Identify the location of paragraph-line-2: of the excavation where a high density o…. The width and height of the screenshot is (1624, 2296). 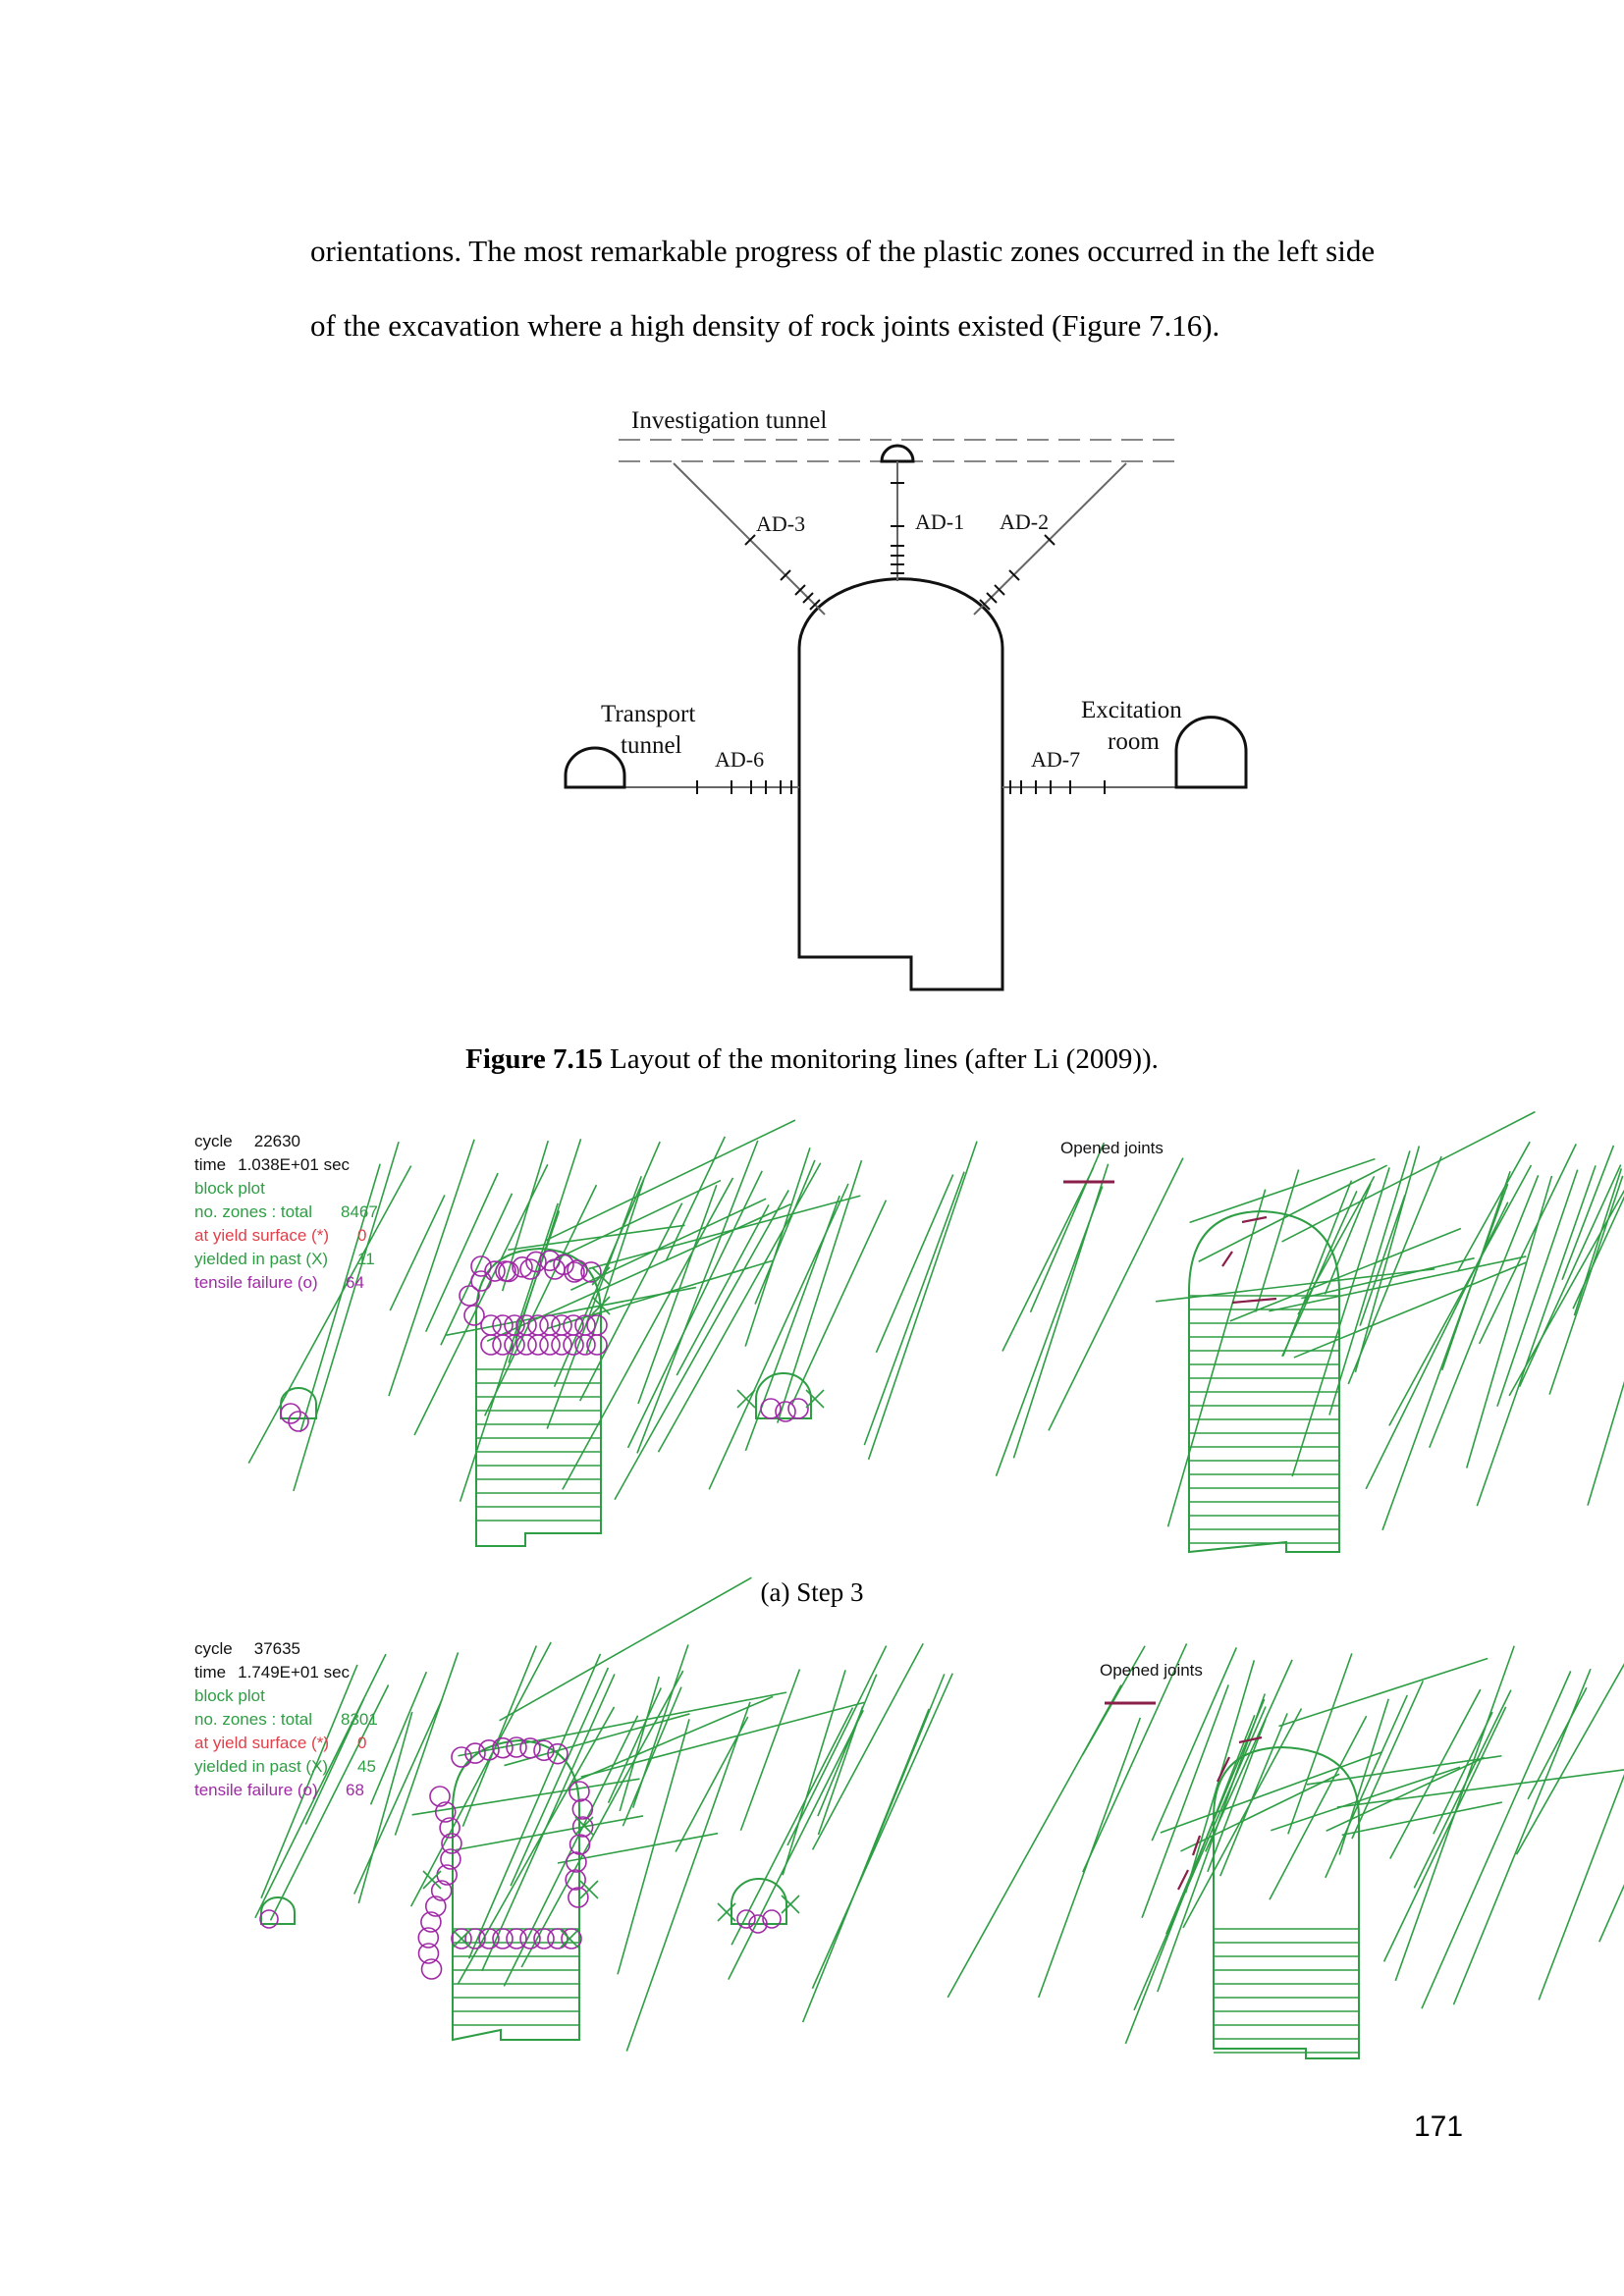
(765, 325).